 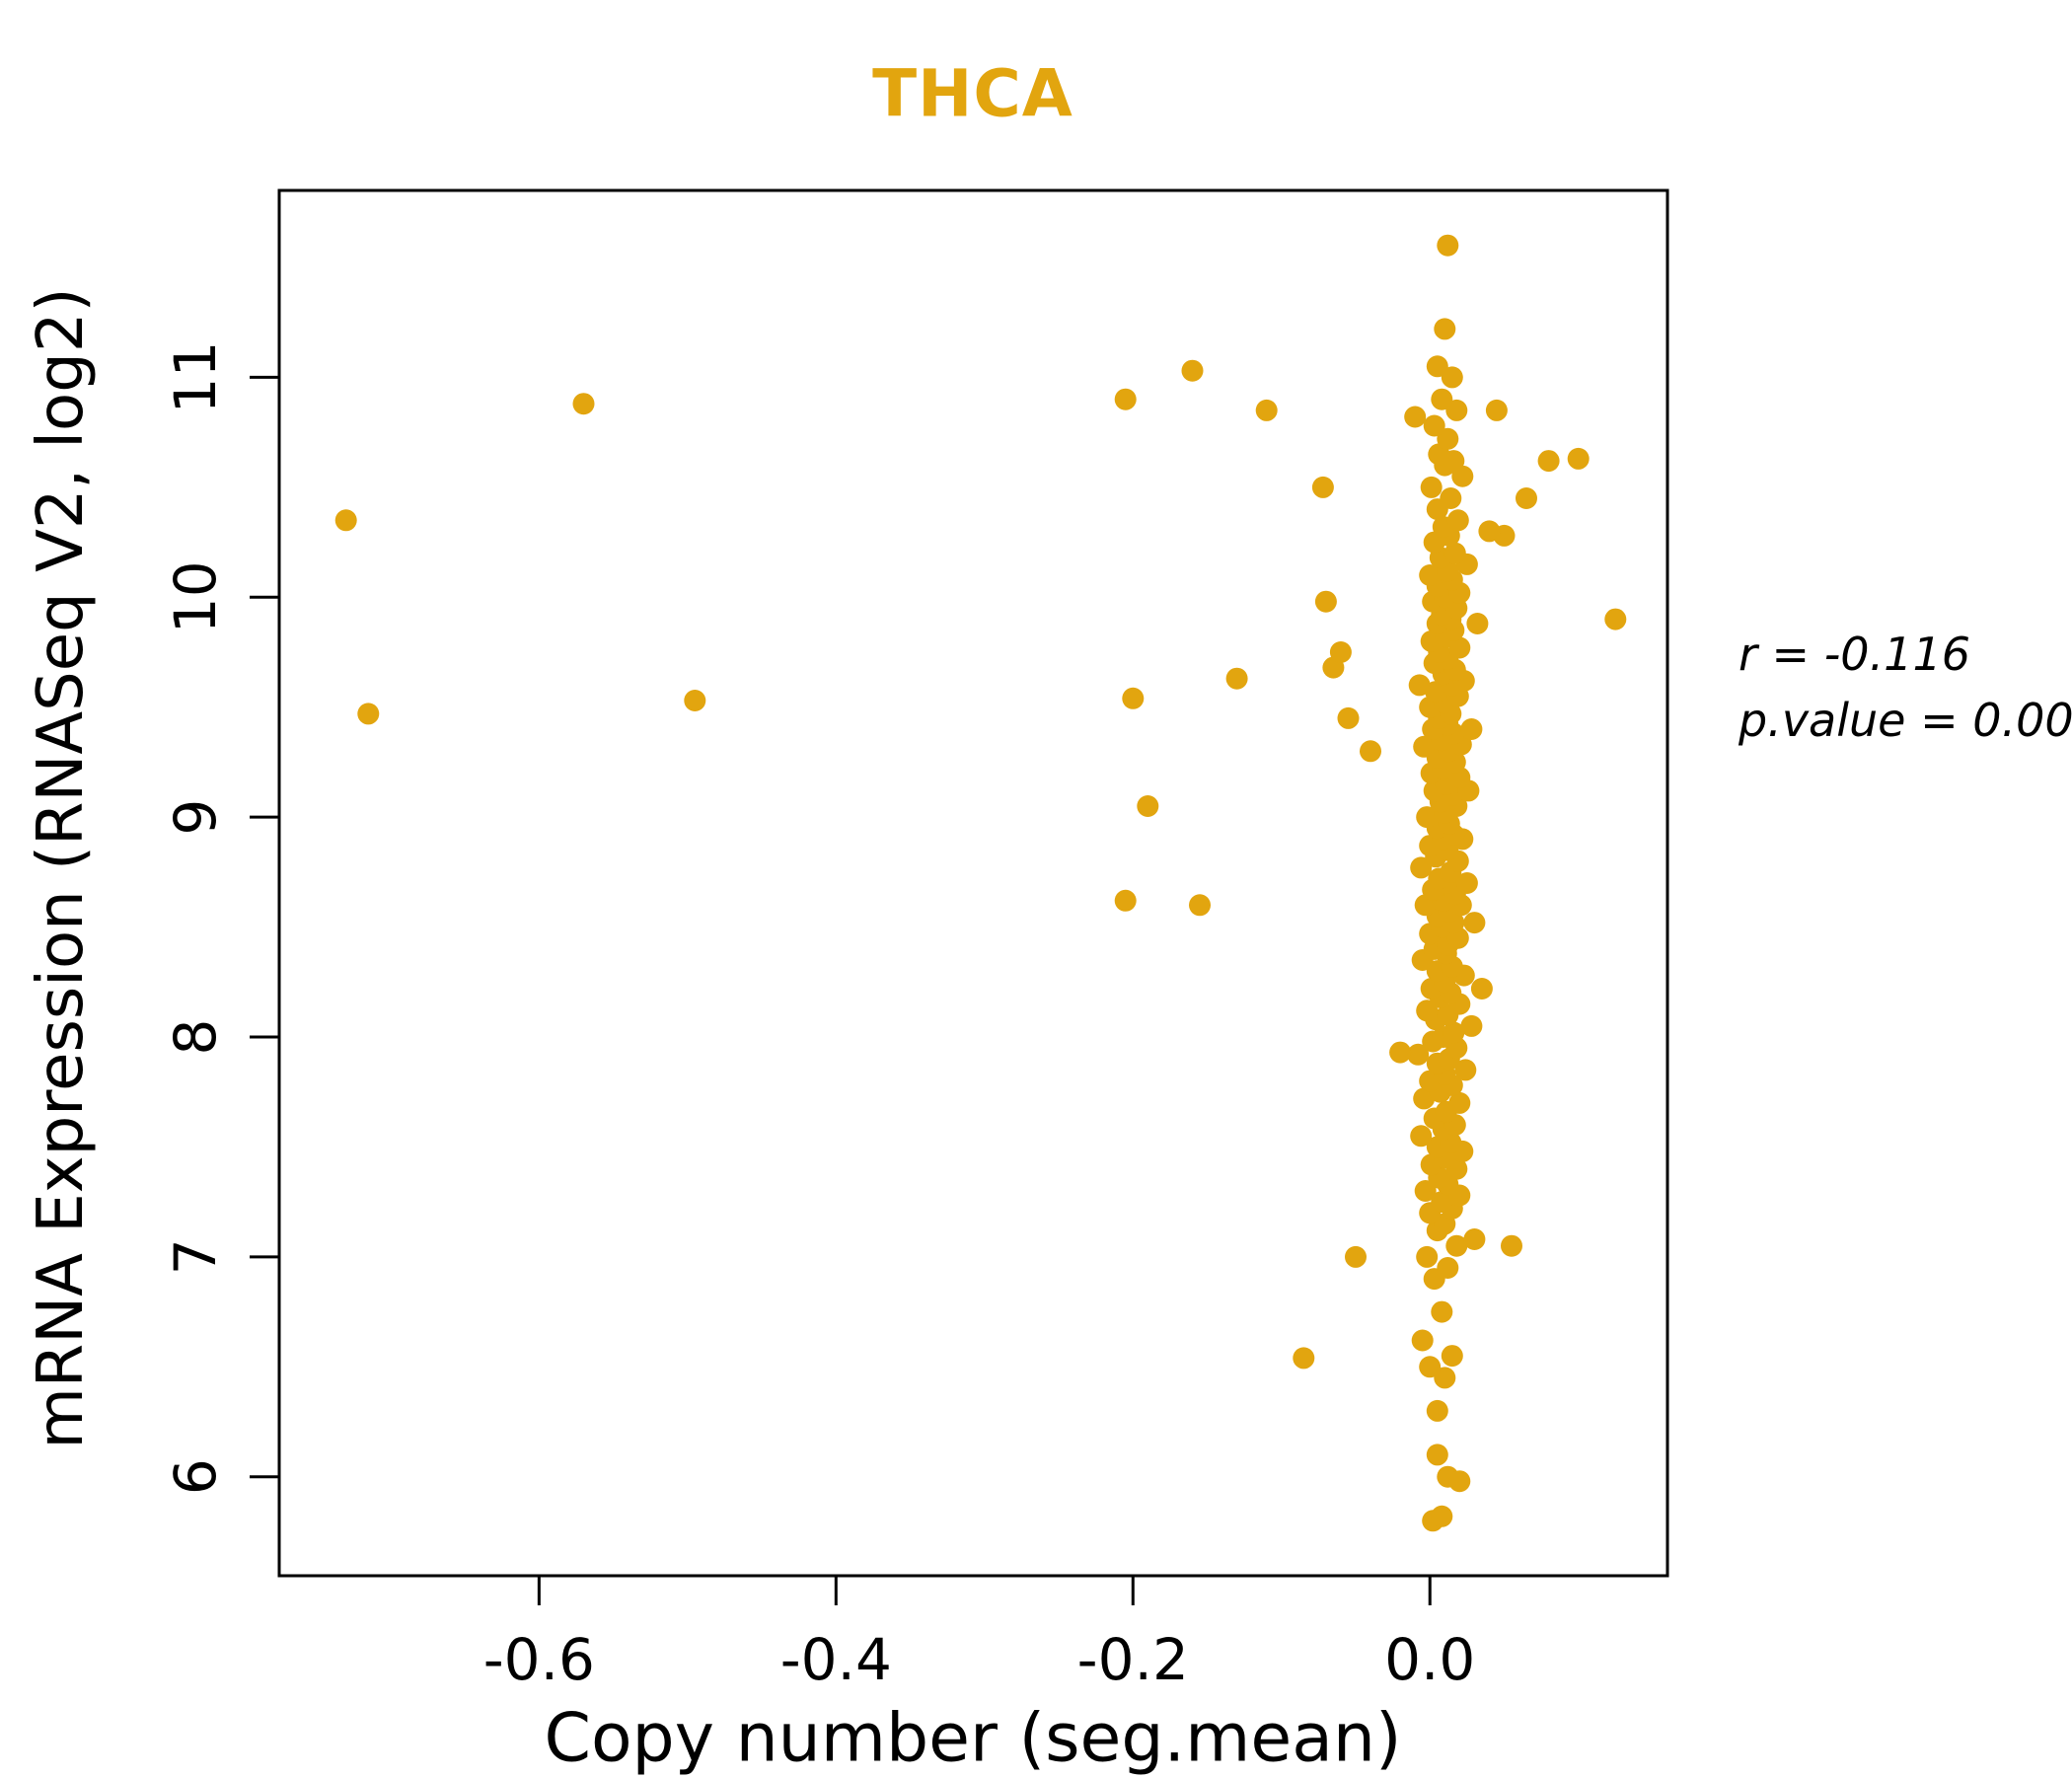 What do you see at coordinates (196, 817) in the screenshot?
I see `y-tick-label: 9` at bounding box center [196, 817].